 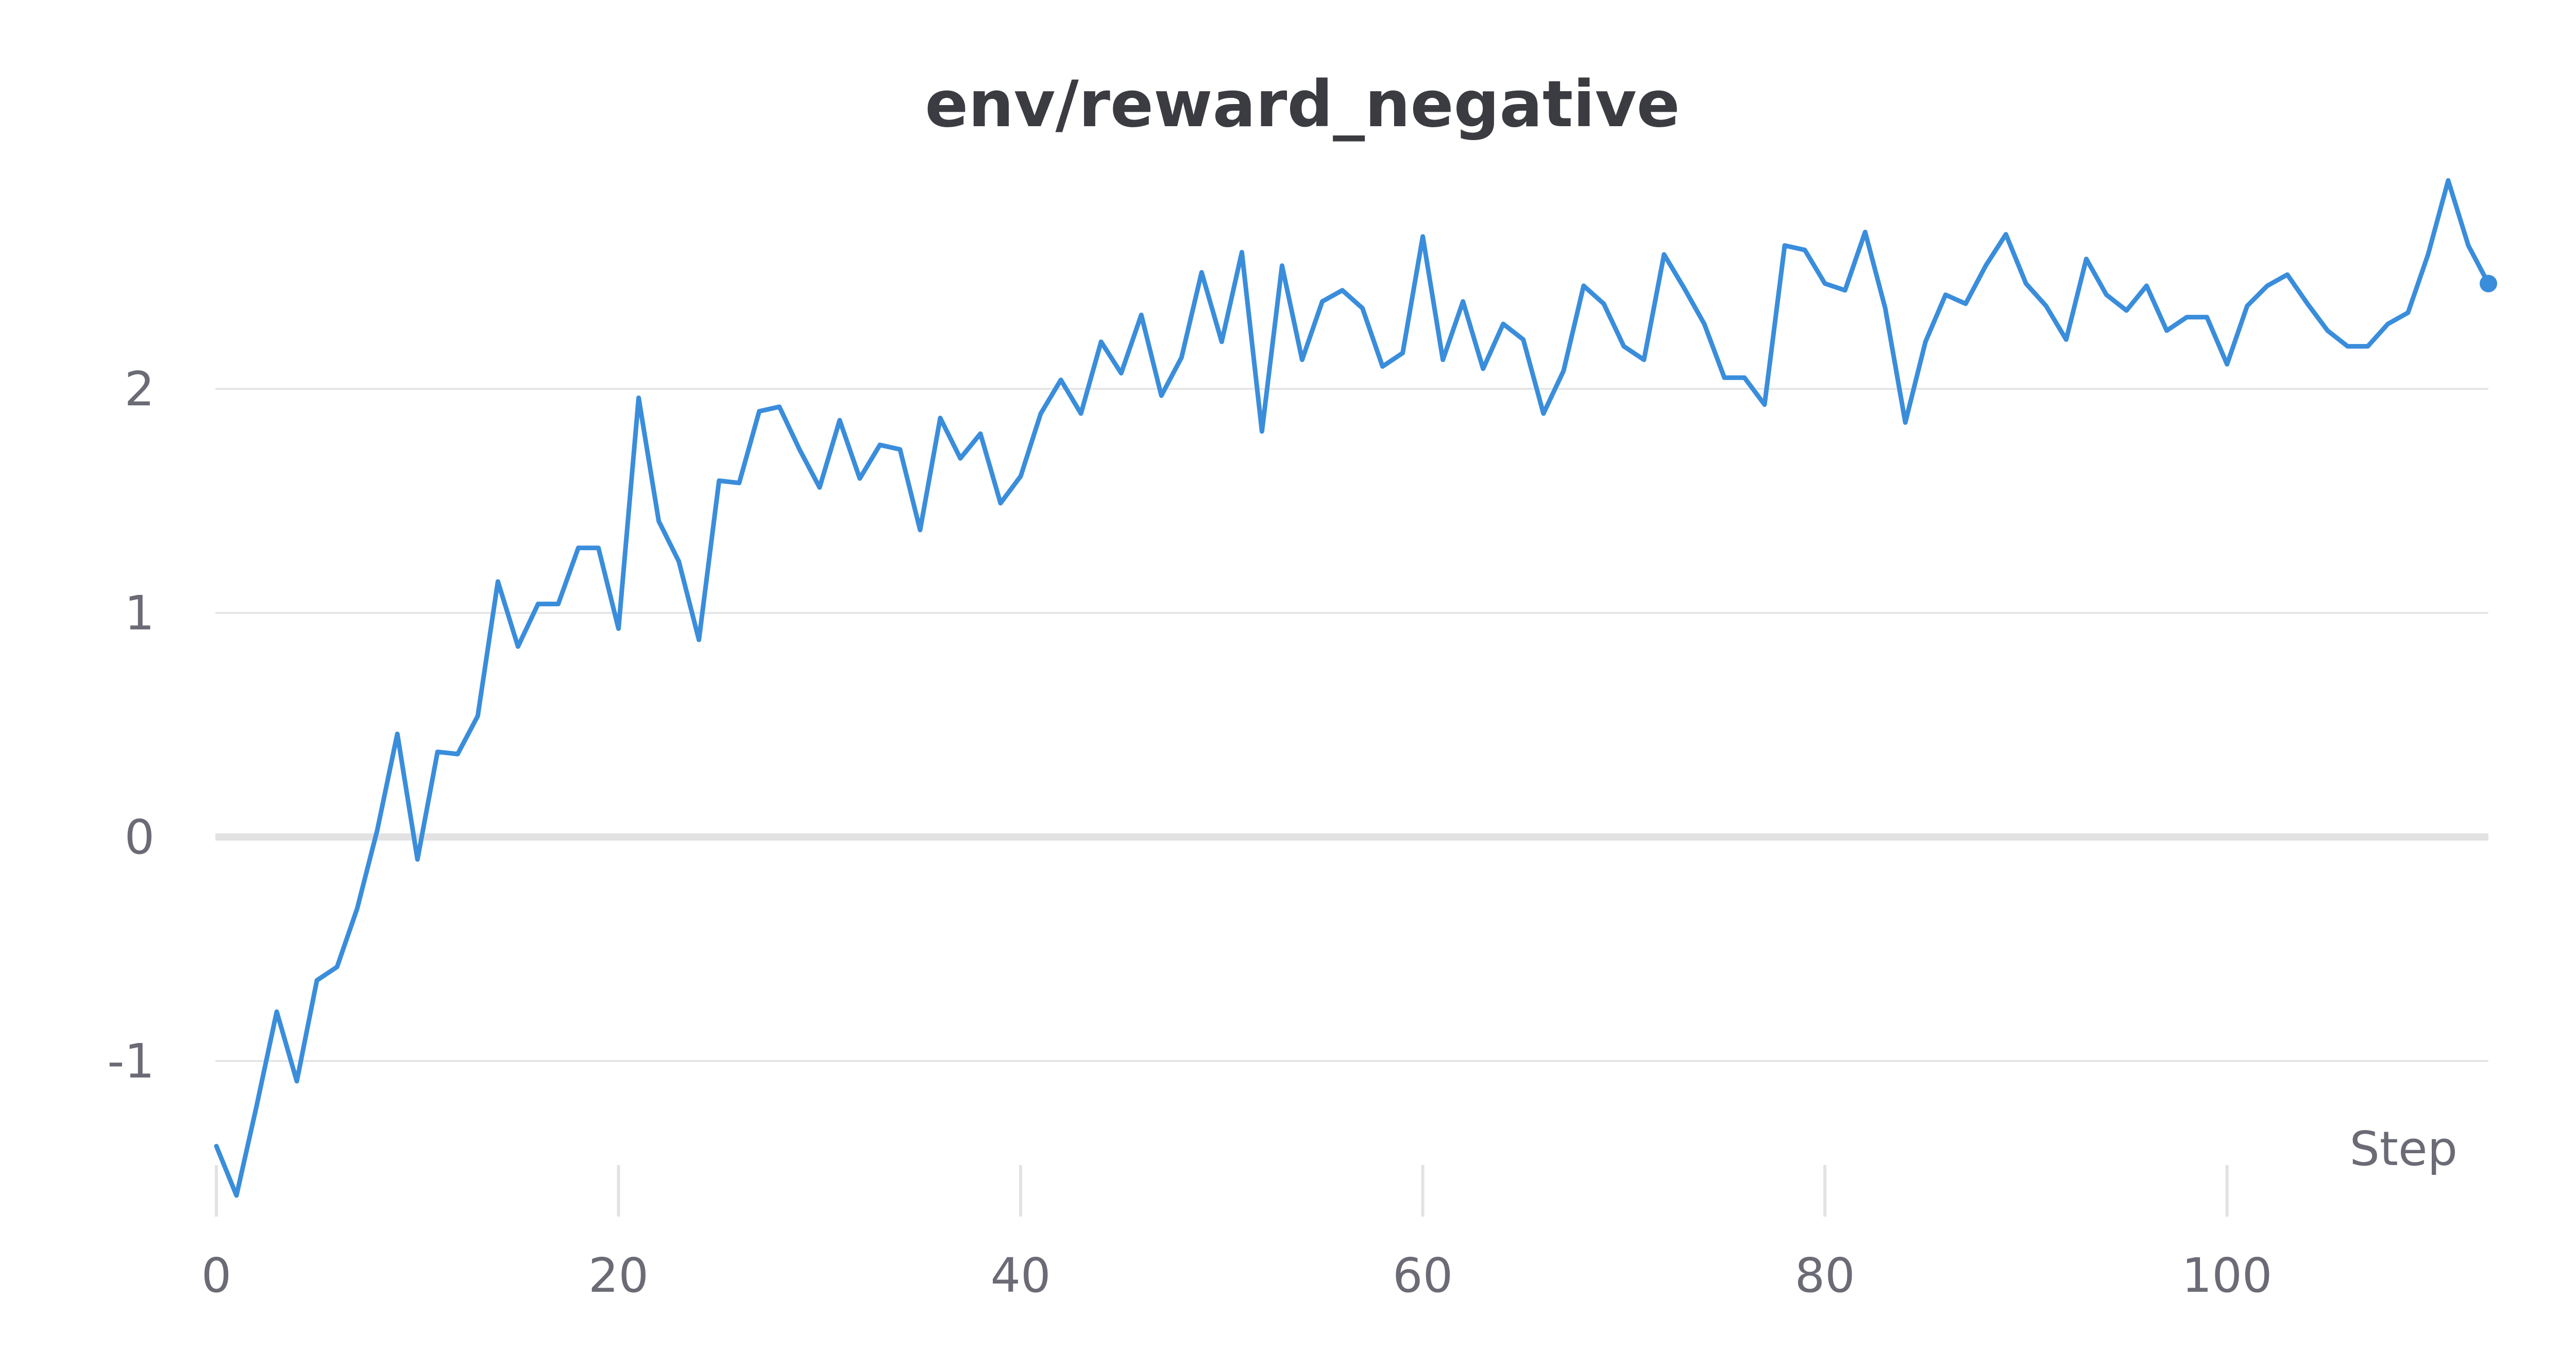 What do you see at coordinates (2488, 284) in the screenshot?
I see `series-end-point` at bounding box center [2488, 284].